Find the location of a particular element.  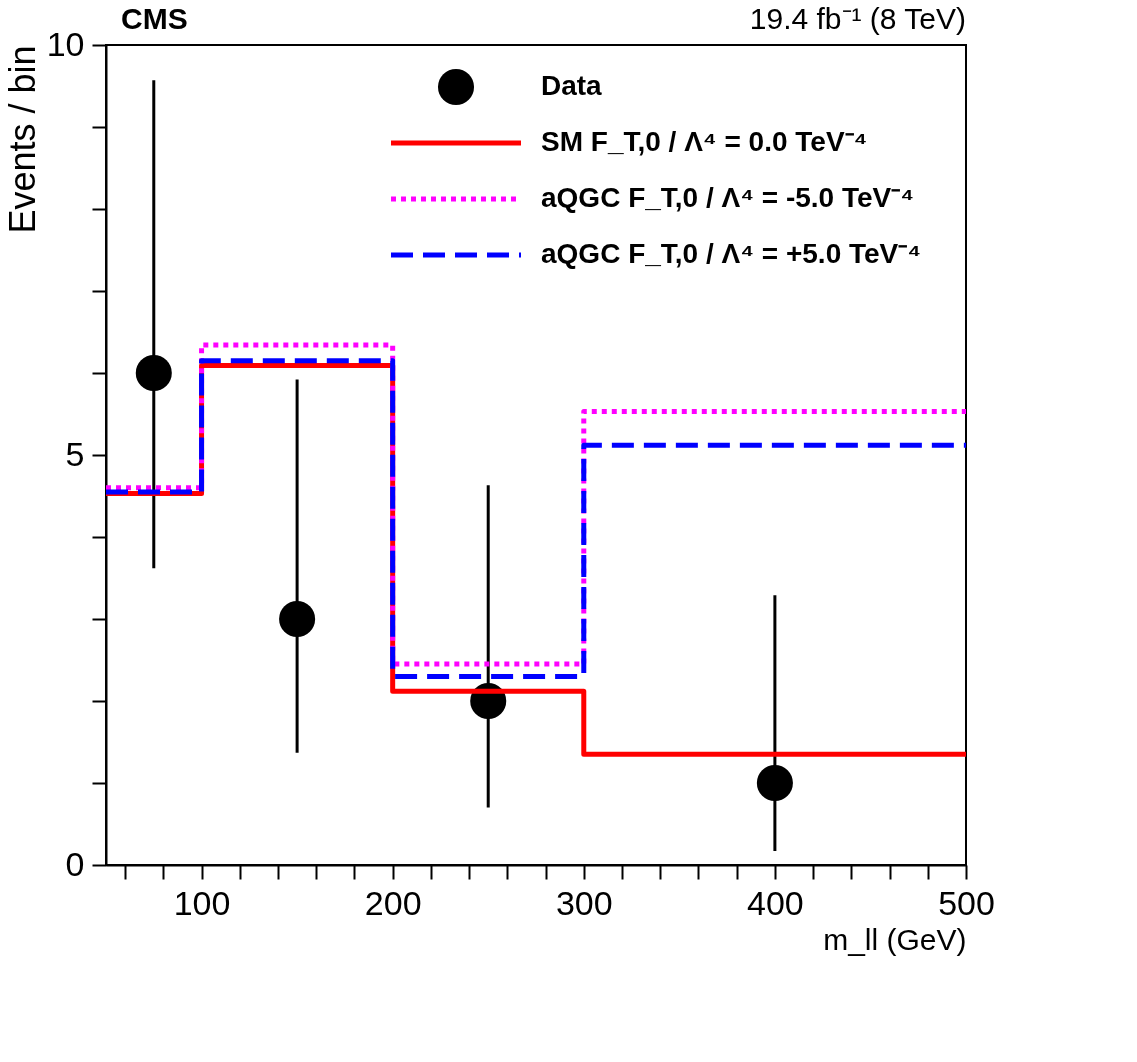

x-tick-label: 200 is located at coordinates (393, 902).